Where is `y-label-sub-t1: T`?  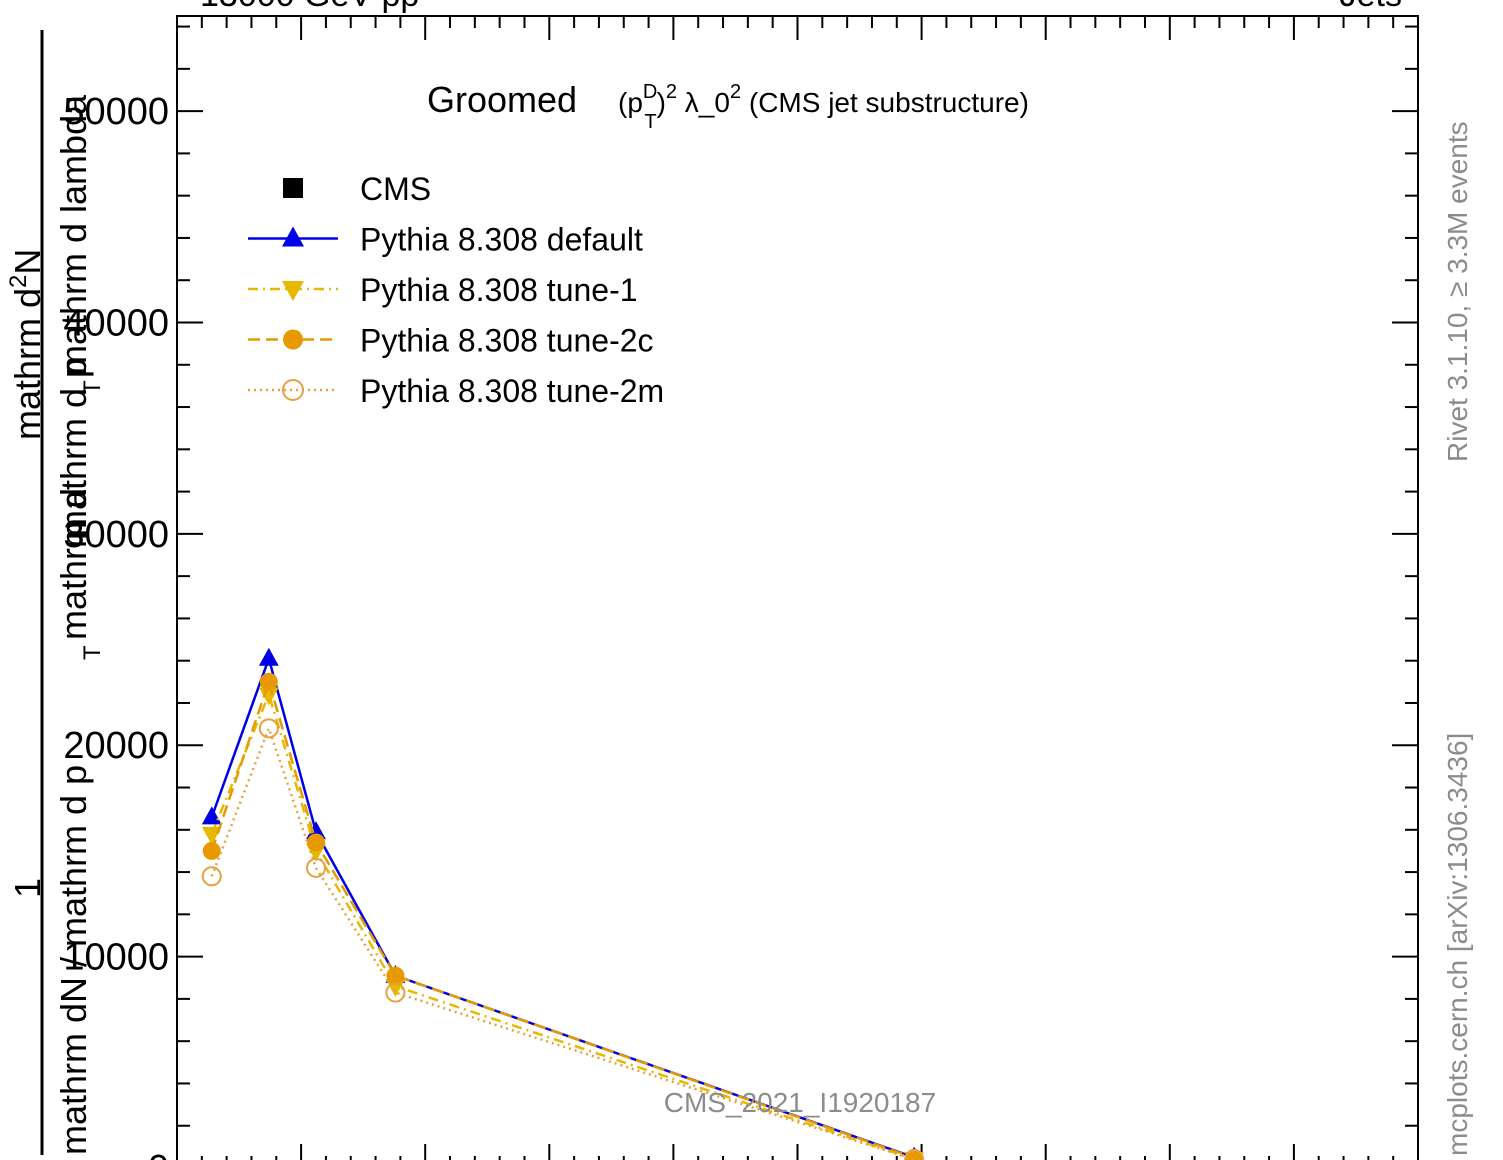 y-label-sub-t1: T is located at coordinates (92, 652).